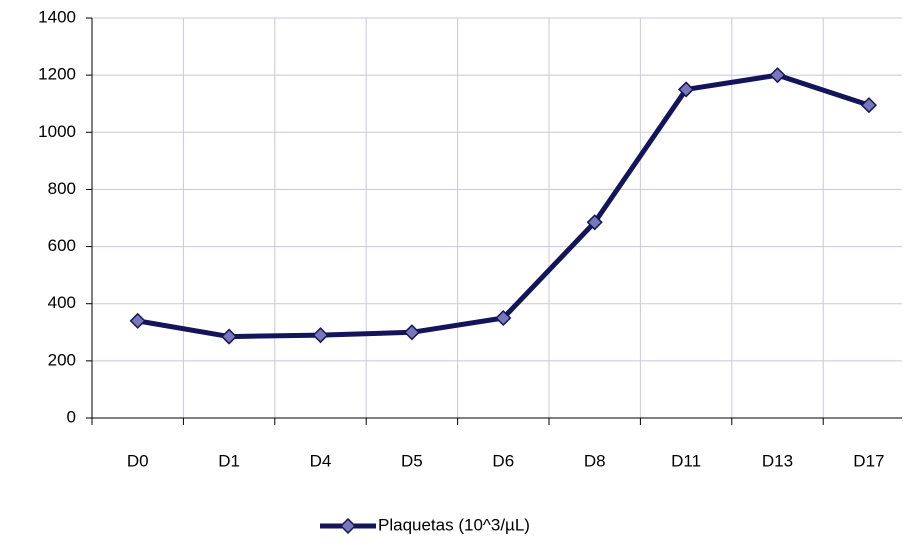 This screenshot has height=543, width=903. What do you see at coordinates (412, 460) in the screenshot?
I see `x-tick-label: D5` at bounding box center [412, 460].